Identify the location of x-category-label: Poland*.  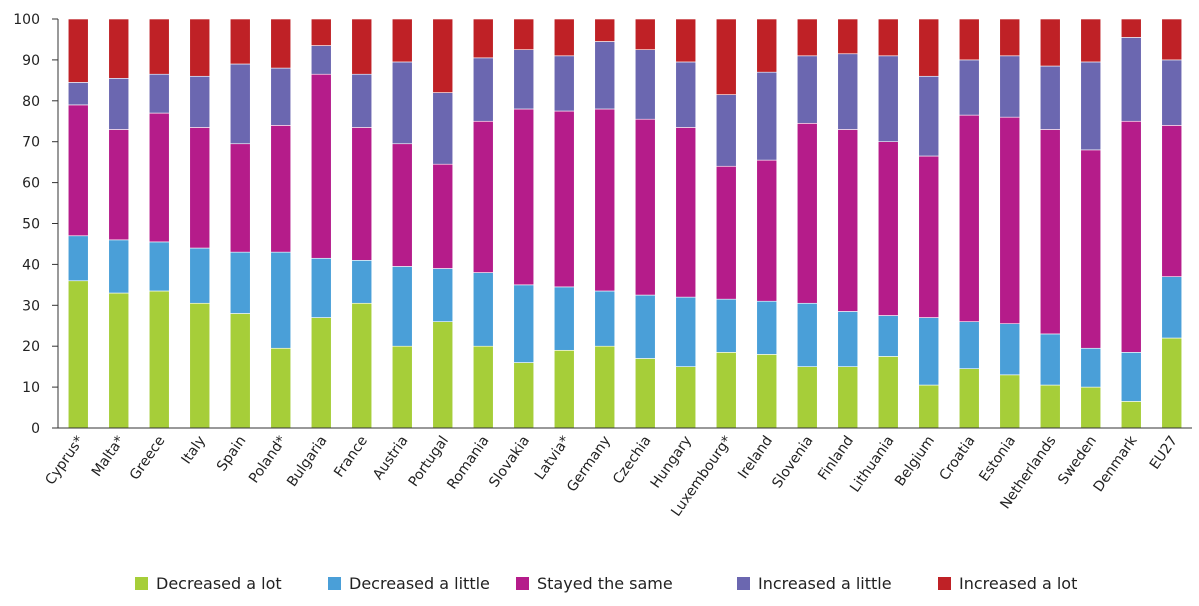
(268, 459).